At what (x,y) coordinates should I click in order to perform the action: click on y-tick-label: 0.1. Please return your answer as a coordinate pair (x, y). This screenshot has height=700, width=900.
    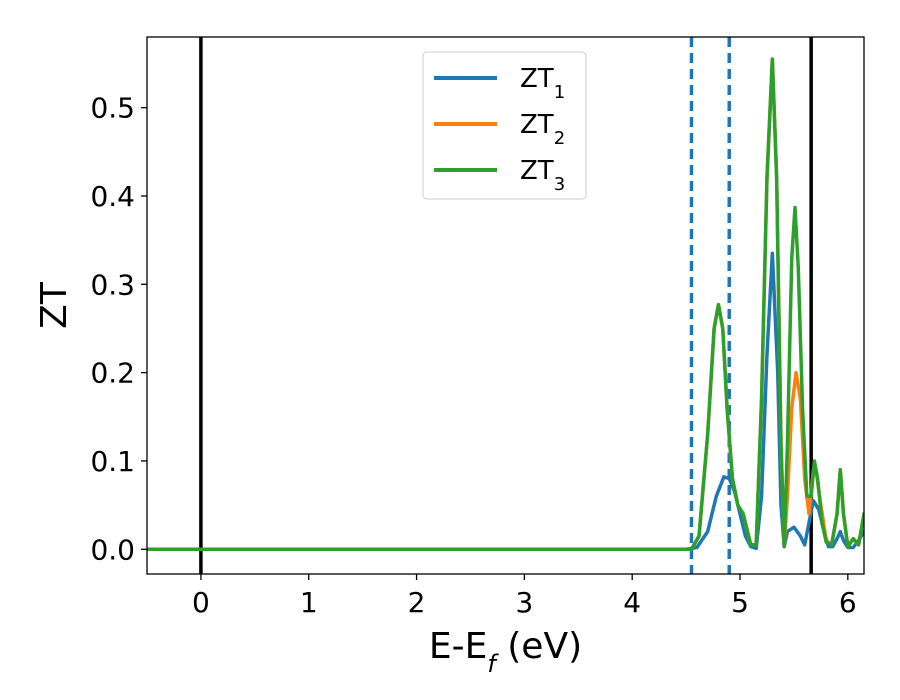
    Looking at the image, I should click on (112, 461).